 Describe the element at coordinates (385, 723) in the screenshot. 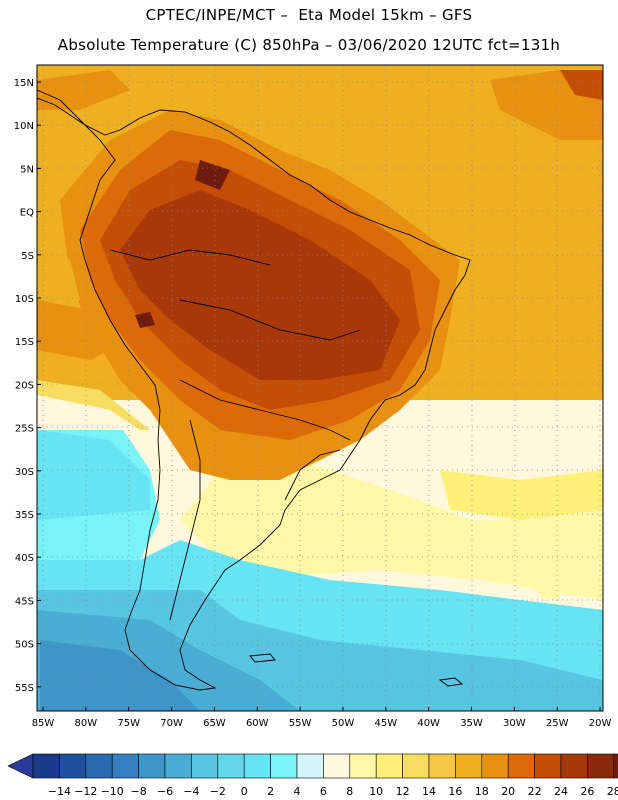

I see `lon-label: 45W` at that location.